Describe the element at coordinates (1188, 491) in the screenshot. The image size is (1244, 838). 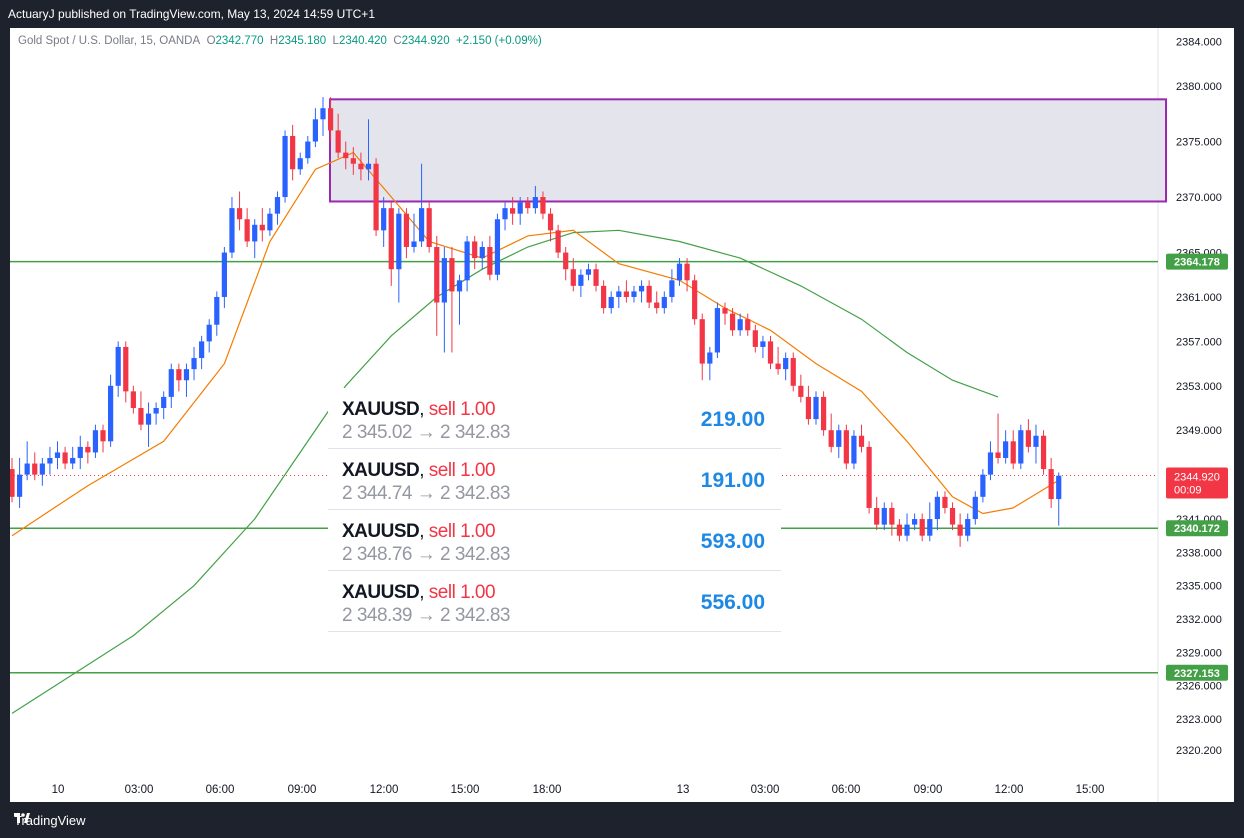
I see `countdown-label: 00:09` at that location.